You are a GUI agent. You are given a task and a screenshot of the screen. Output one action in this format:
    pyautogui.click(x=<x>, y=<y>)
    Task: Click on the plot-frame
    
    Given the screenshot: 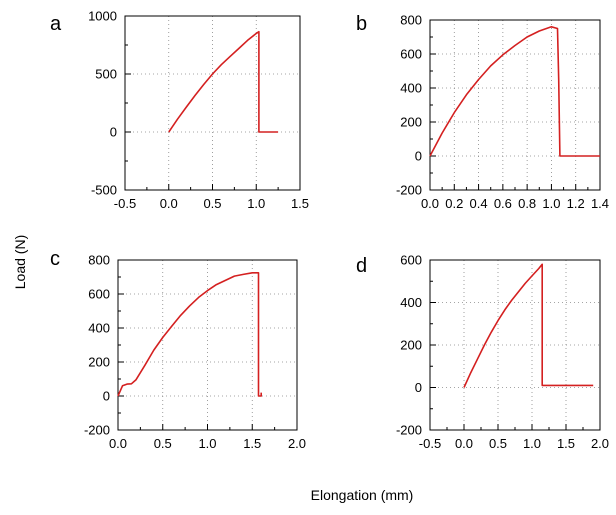 What is the action you would take?
    pyautogui.click(x=212, y=103)
    